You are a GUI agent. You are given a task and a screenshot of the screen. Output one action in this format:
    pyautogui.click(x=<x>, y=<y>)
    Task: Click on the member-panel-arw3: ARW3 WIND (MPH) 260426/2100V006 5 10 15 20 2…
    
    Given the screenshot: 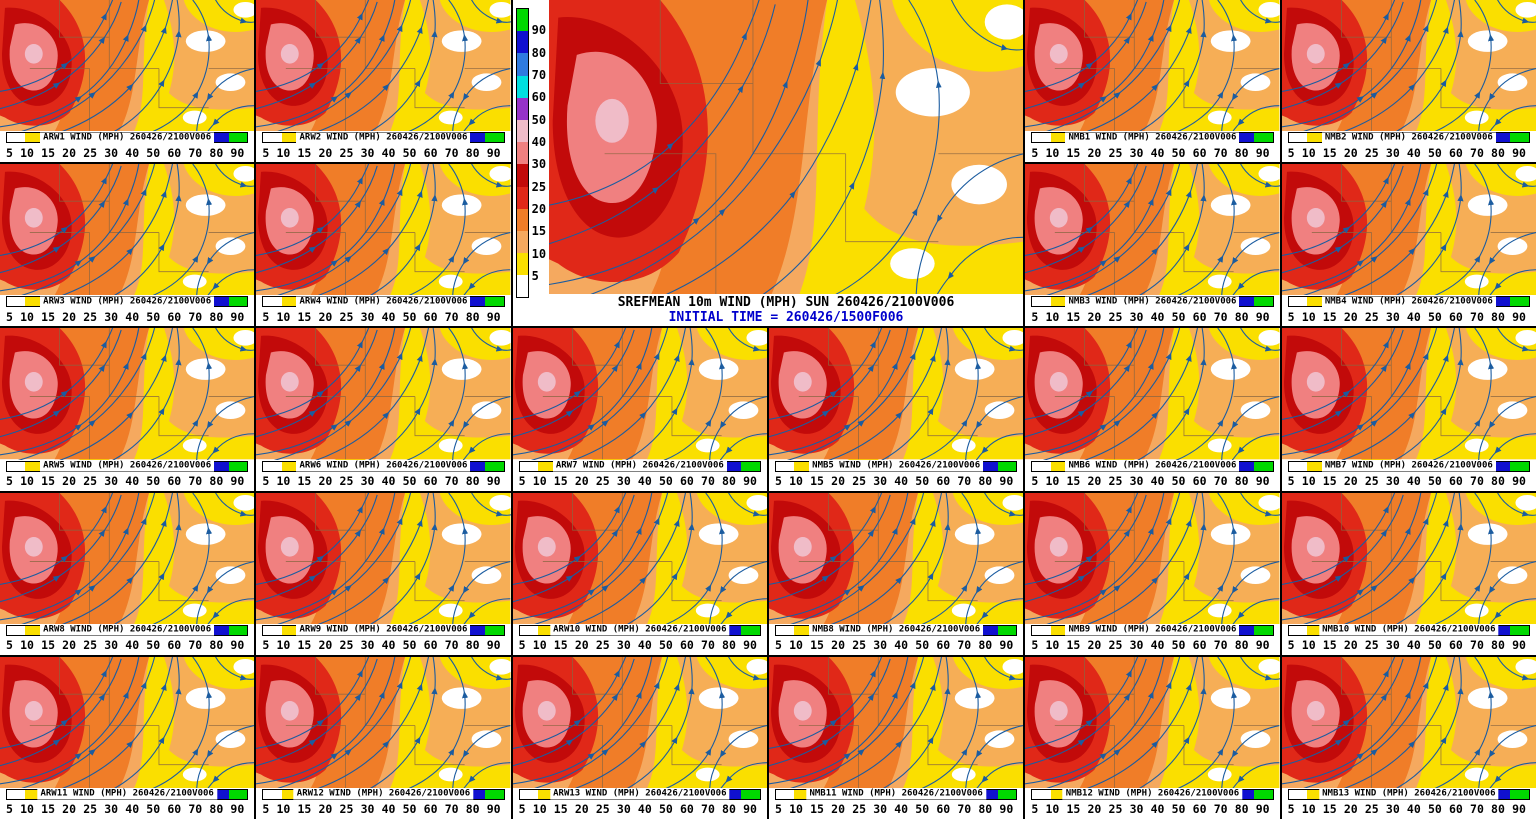 What is the action you would take?
    pyautogui.click(x=127, y=245)
    